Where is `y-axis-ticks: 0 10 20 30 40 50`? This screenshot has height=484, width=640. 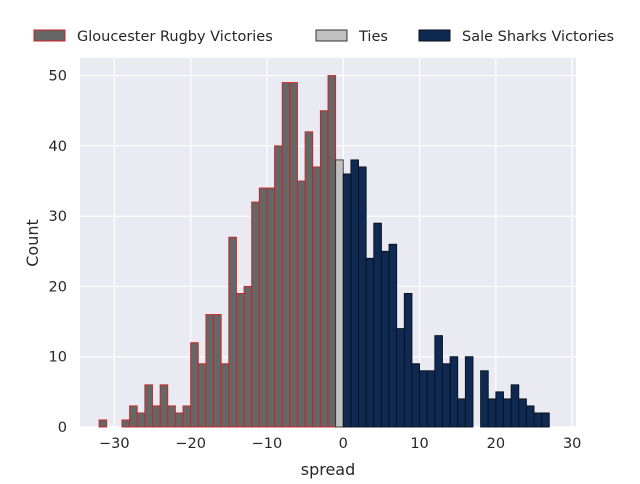
y-axis-ticks: 0 10 20 30 40 50 is located at coordinates (58, 252).